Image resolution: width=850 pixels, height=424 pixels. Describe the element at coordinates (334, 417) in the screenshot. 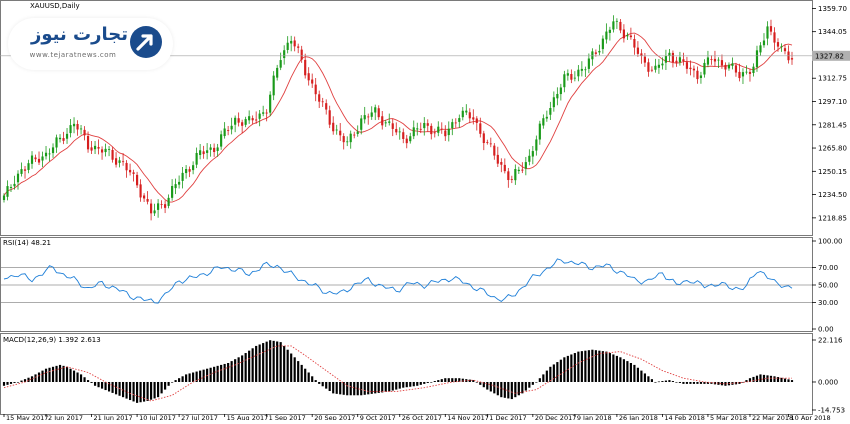

I see `date-tick-label: 20 Sep 2017` at that location.